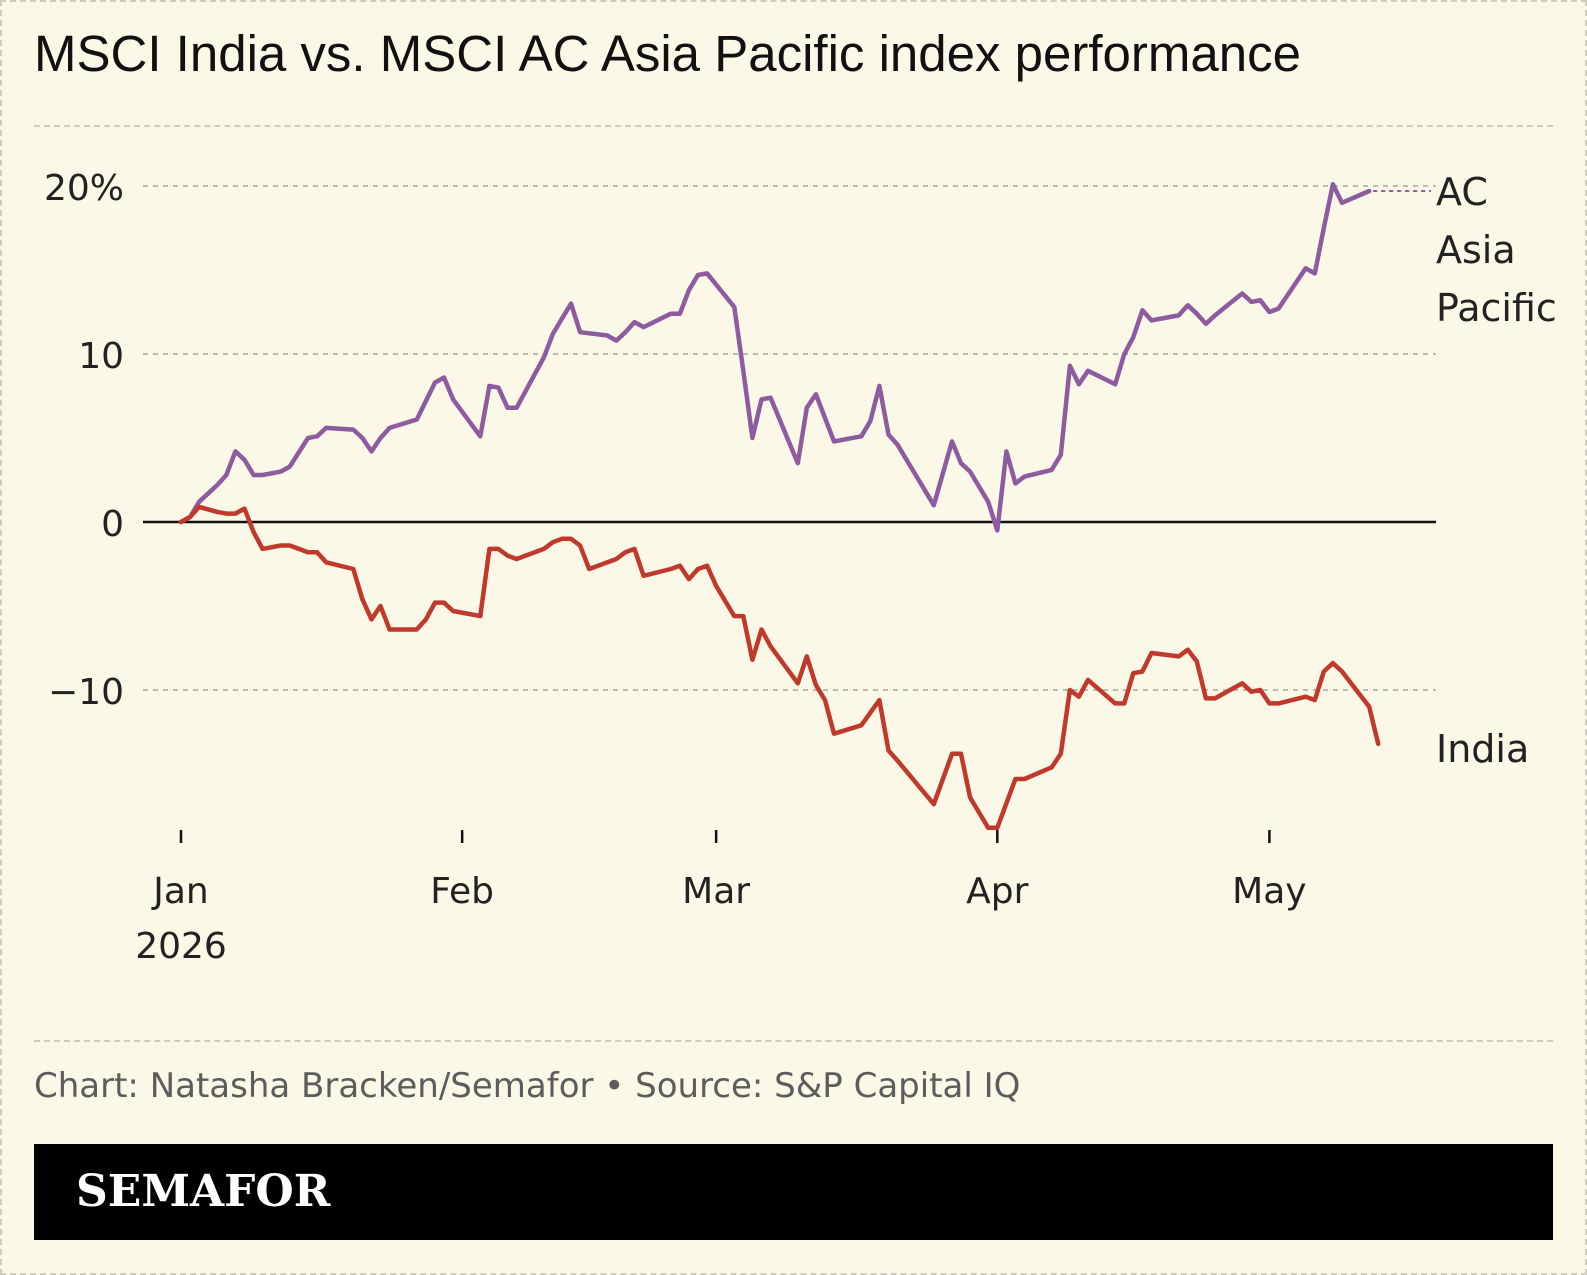  I want to click on semafor-logo: SEMAFOR, so click(203, 1191).